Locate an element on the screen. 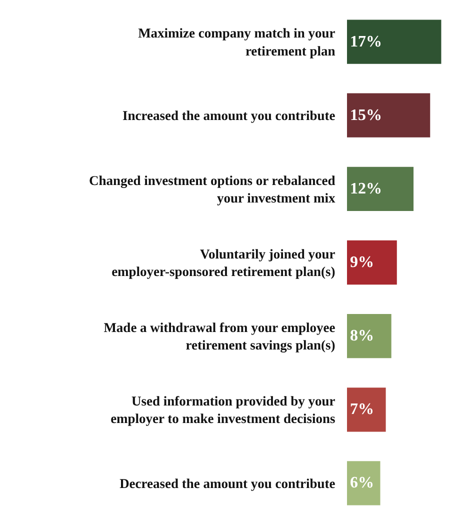 The height and width of the screenshot is (525, 453). data-label: 8% is located at coordinates (362, 336).